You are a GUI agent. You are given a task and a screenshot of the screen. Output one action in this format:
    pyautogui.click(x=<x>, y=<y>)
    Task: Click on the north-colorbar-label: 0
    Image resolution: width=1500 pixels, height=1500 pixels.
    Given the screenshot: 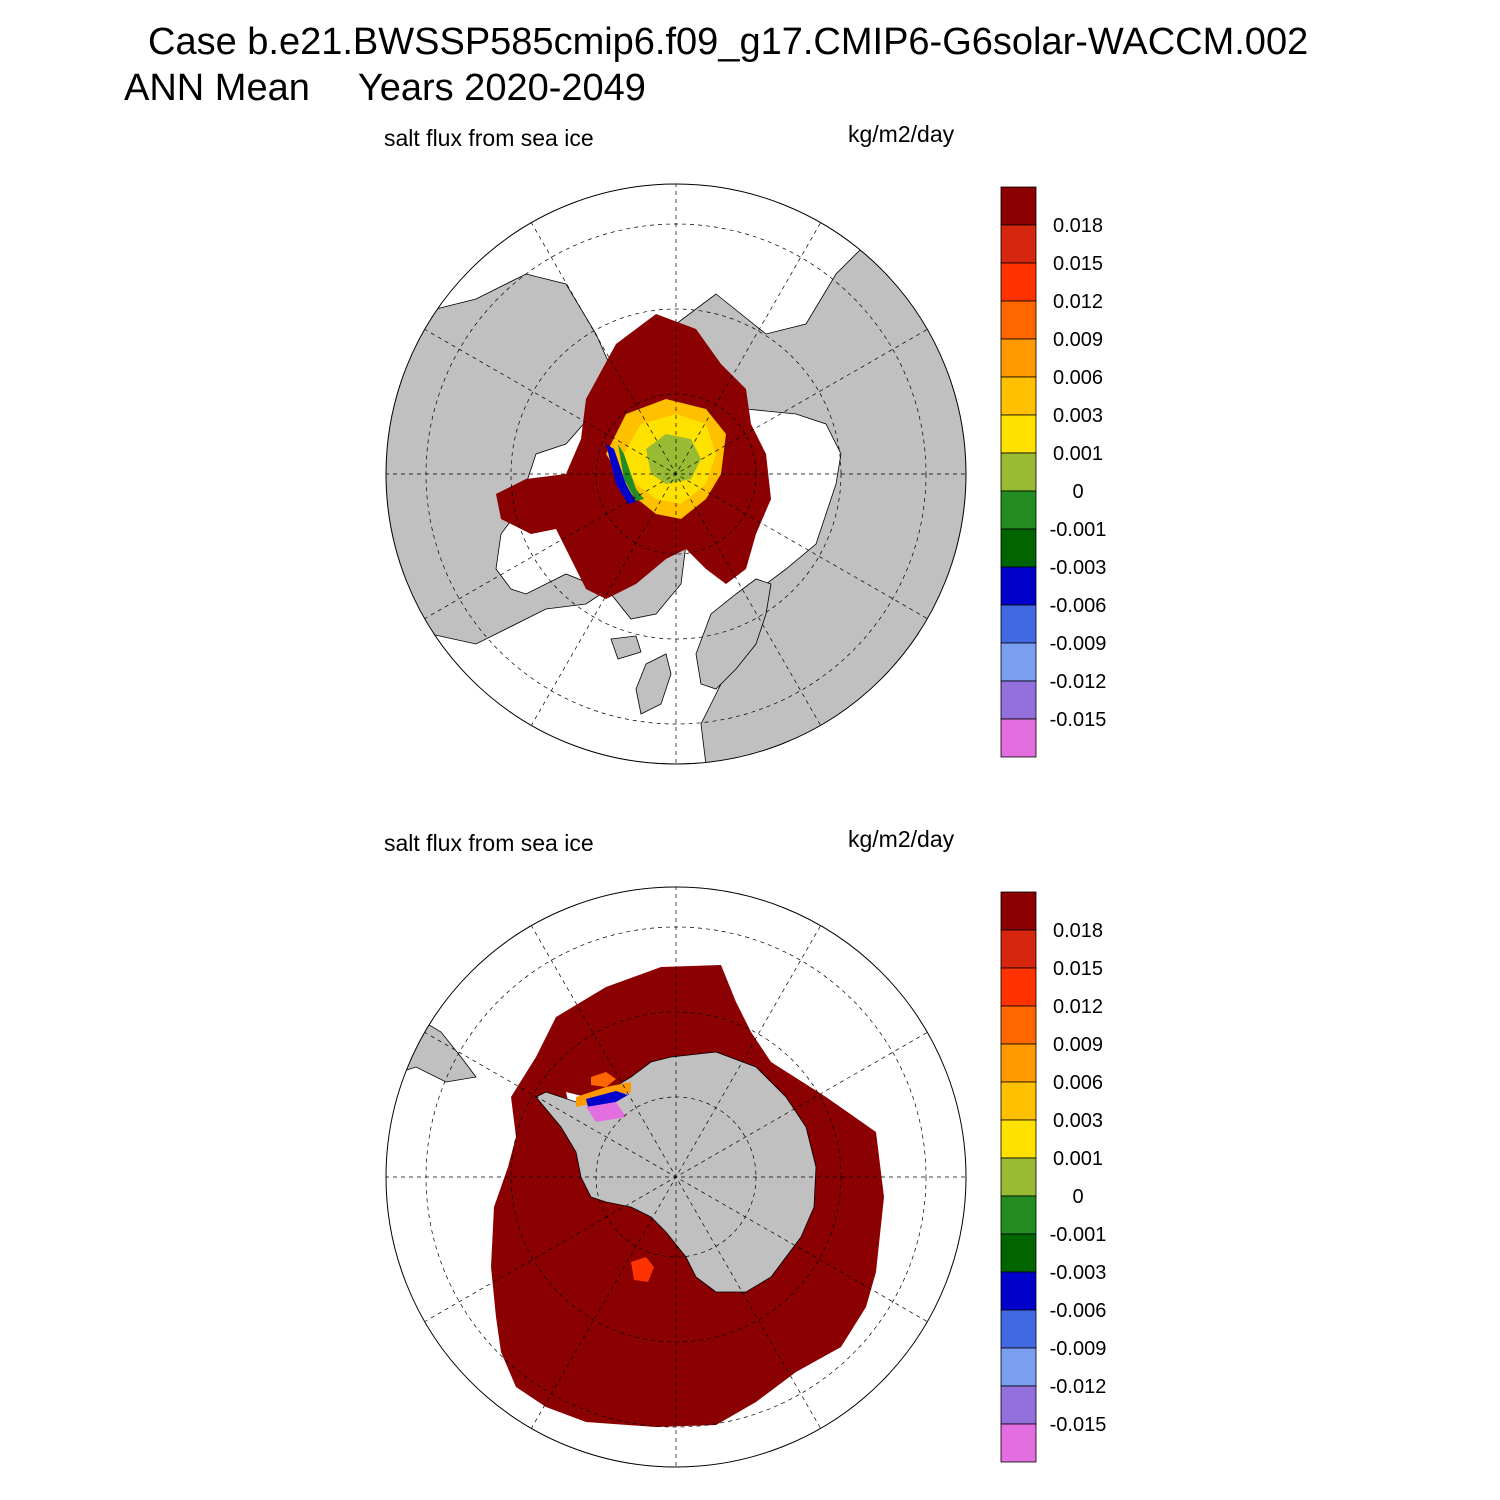 What is the action you would take?
    pyautogui.click(x=1077, y=492)
    